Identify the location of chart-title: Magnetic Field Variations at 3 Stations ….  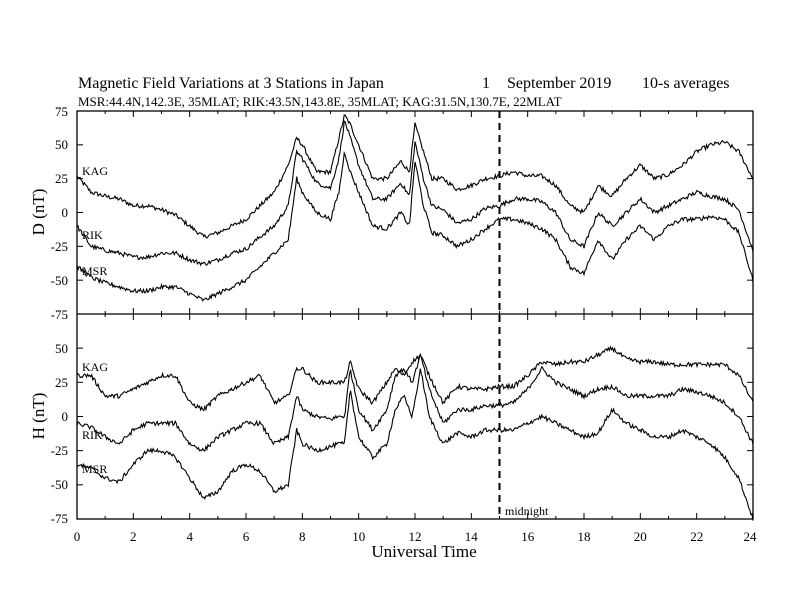
(231, 83).